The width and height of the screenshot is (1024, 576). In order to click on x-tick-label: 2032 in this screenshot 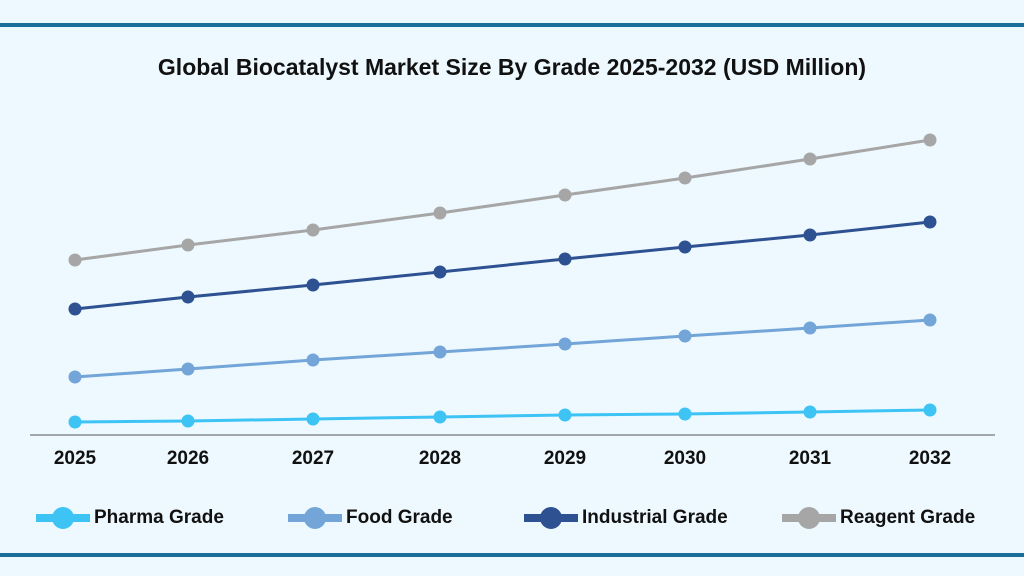, I will do `click(930, 458)`.